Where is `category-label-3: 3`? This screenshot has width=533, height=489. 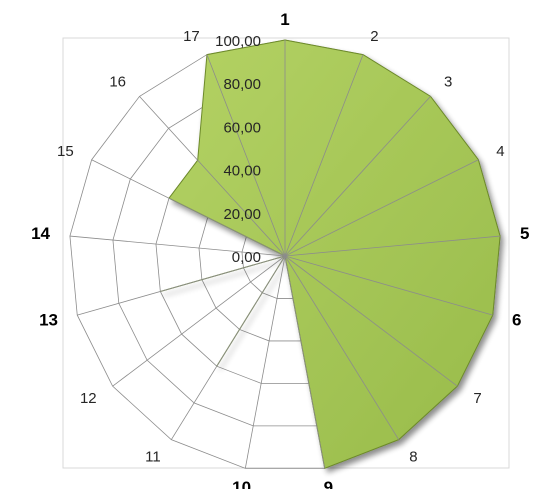 category-label-3: 3 is located at coordinates (448, 82).